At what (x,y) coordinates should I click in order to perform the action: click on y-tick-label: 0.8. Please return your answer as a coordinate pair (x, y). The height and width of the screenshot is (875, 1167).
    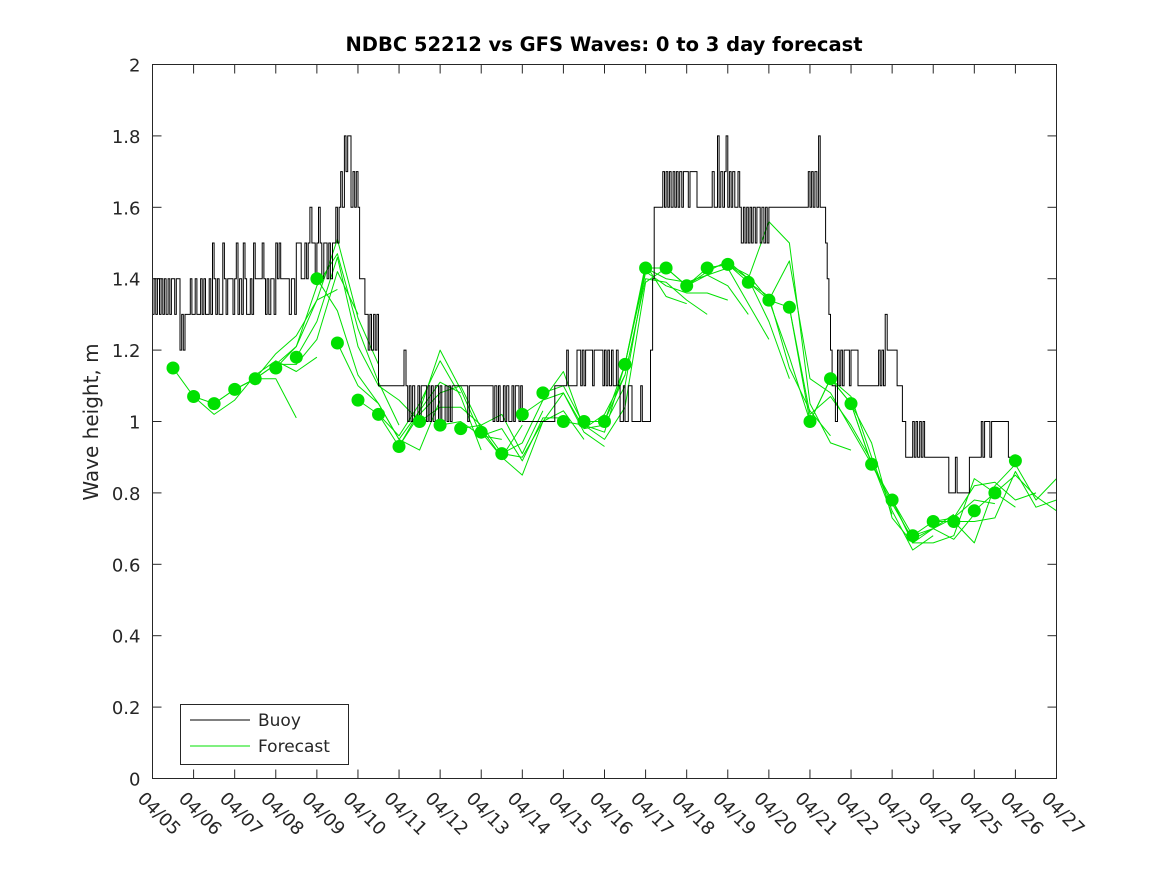
    Looking at the image, I should click on (126, 494).